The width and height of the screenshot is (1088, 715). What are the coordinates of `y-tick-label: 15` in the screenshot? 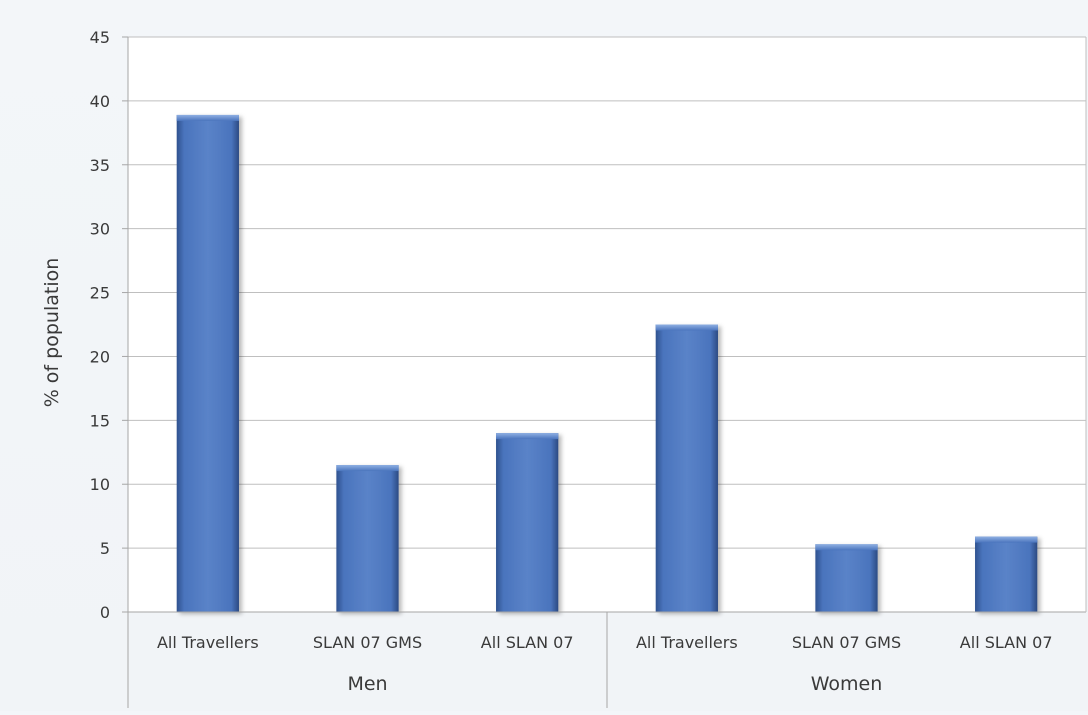 It's located at (100, 420).